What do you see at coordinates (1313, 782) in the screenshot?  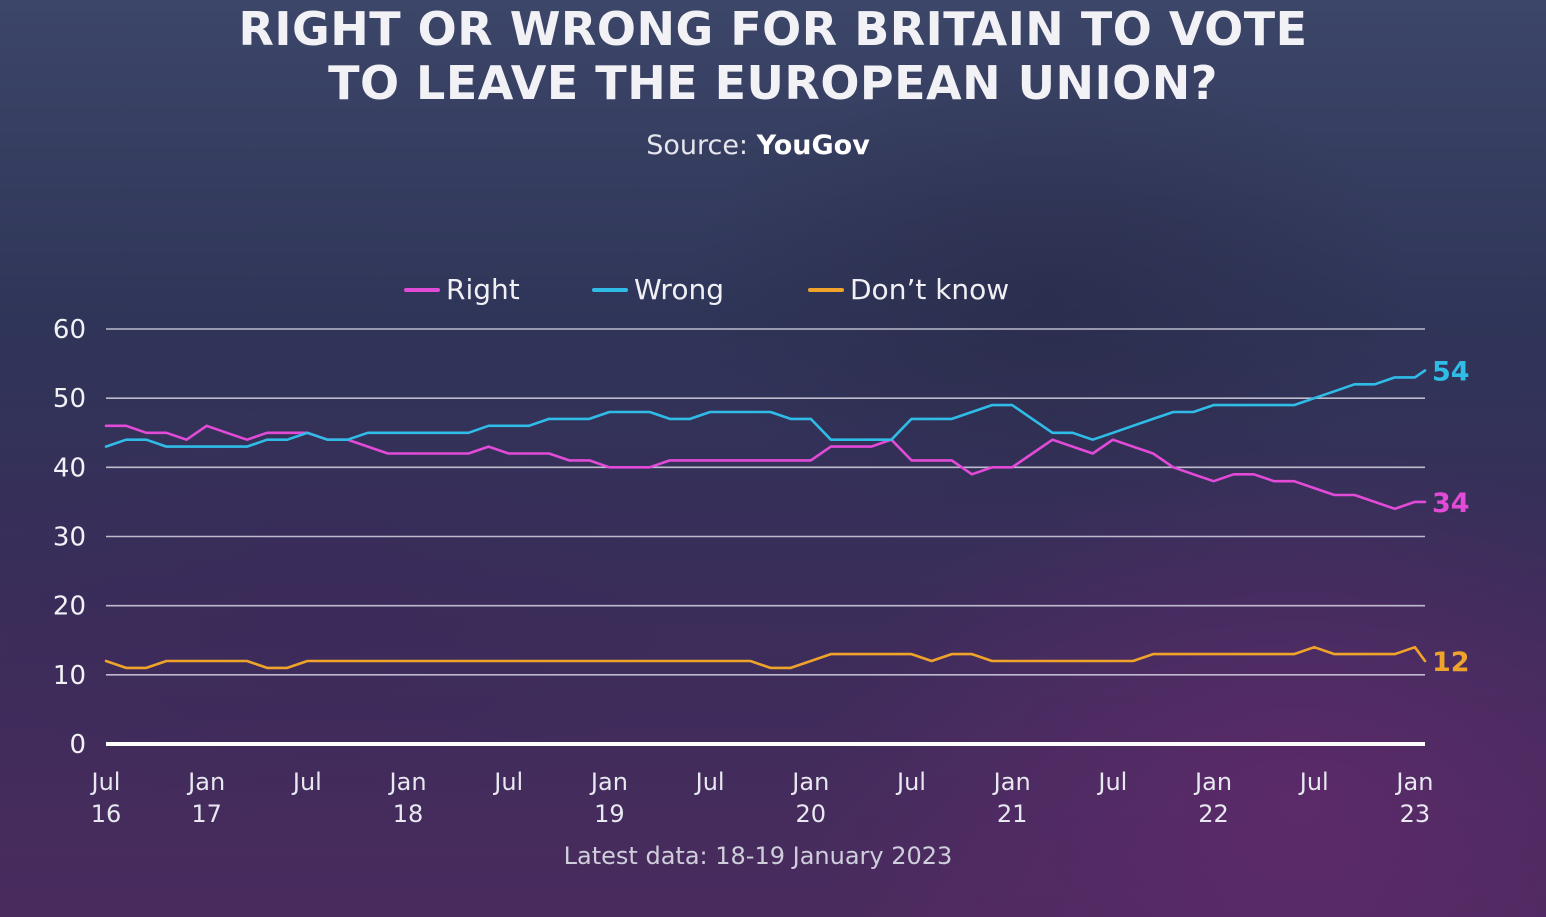 I see `x-tick-label-12-month: Jul` at bounding box center [1313, 782].